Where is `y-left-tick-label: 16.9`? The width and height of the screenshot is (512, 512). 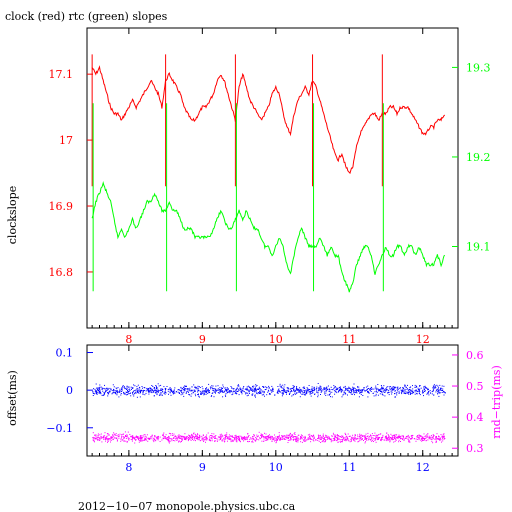 y-left-tick-label: 16.9 is located at coordinates (61, 206).